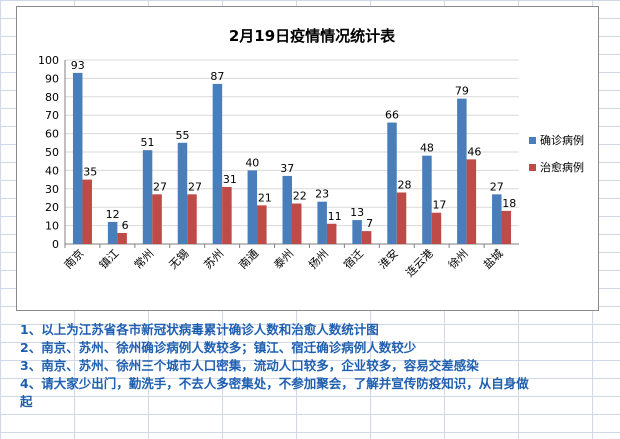 This screenshot has width=620, height=439. Describe the element at coordinates (144, 259) in the screenshot. I see `x-tick-label: 常州` at that location.